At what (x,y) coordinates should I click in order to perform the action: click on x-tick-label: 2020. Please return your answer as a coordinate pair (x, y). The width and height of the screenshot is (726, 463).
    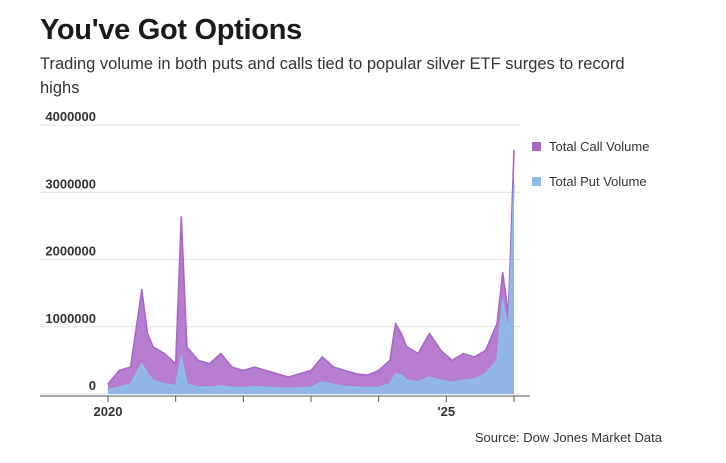
    Looking at the image, I should click on (108, 411).